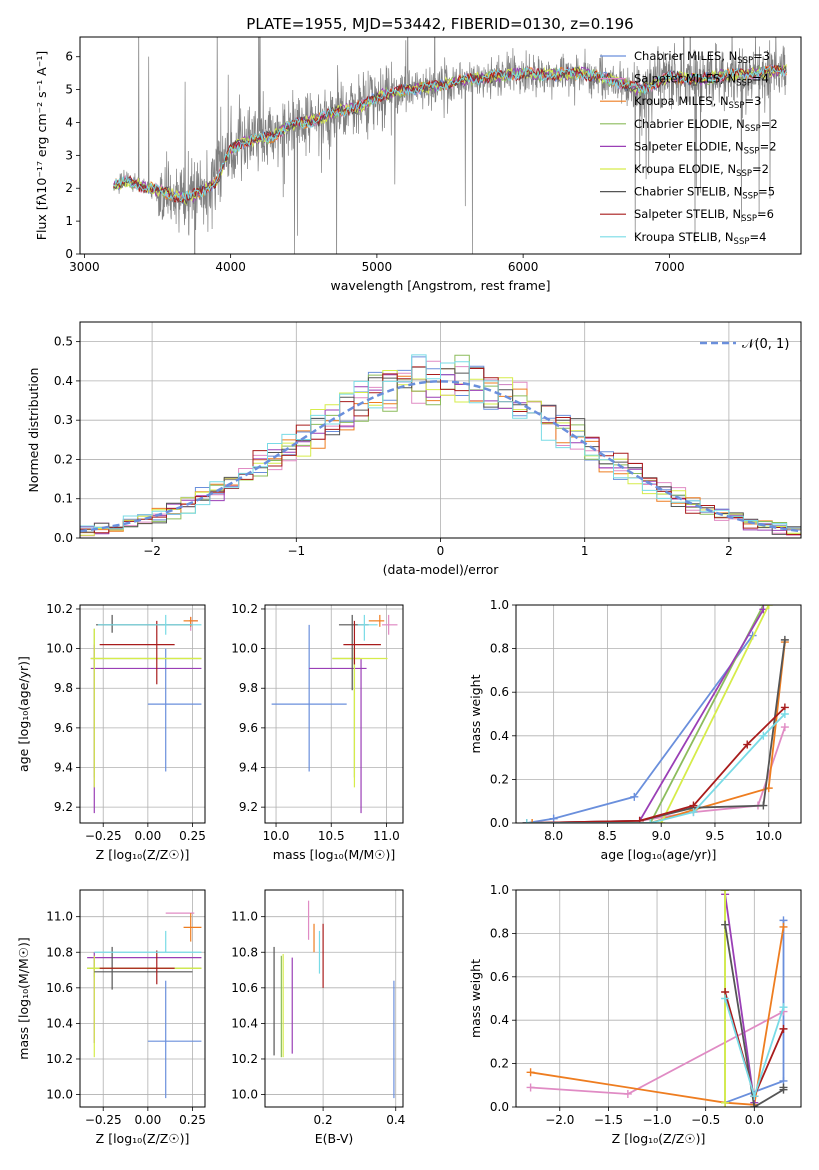  I want to click on x-tick-label: 0.00, so click(147, 836).